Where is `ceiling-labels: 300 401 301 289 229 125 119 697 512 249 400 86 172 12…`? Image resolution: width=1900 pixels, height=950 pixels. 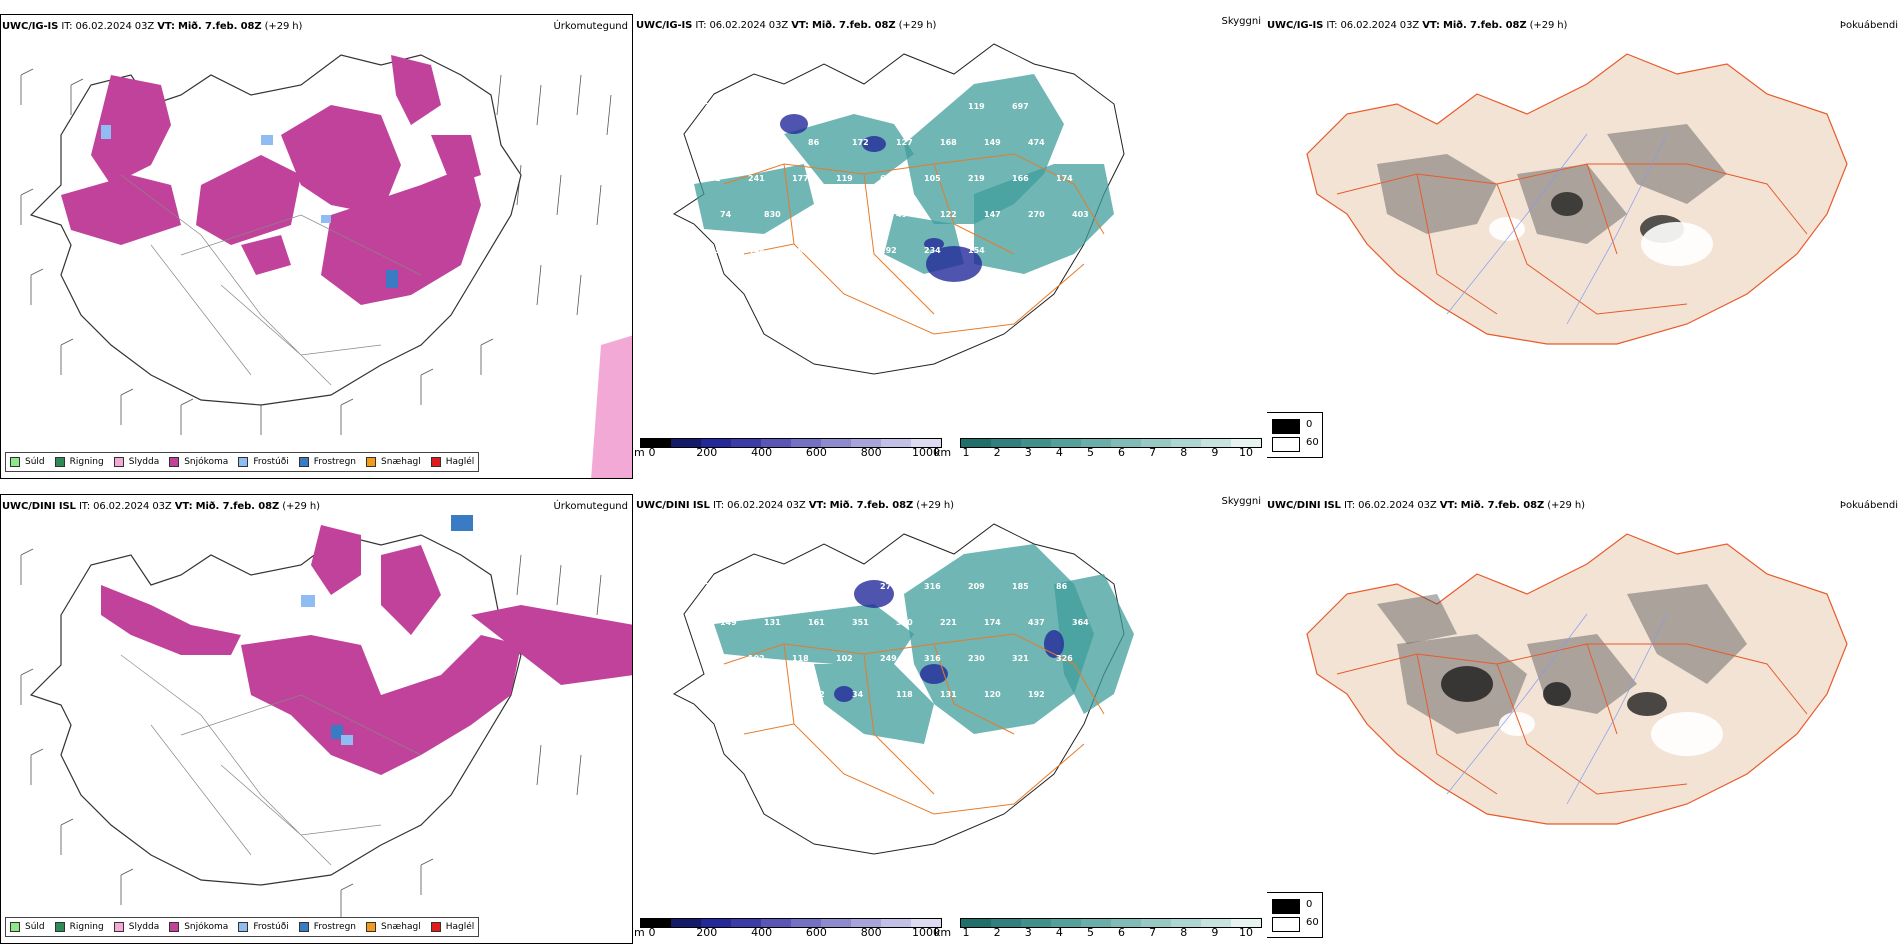
ceiling-labels: 300 401 301 289 229 125 119 697 512 249 400 86 172 12… is located at coordinates (896, 178).